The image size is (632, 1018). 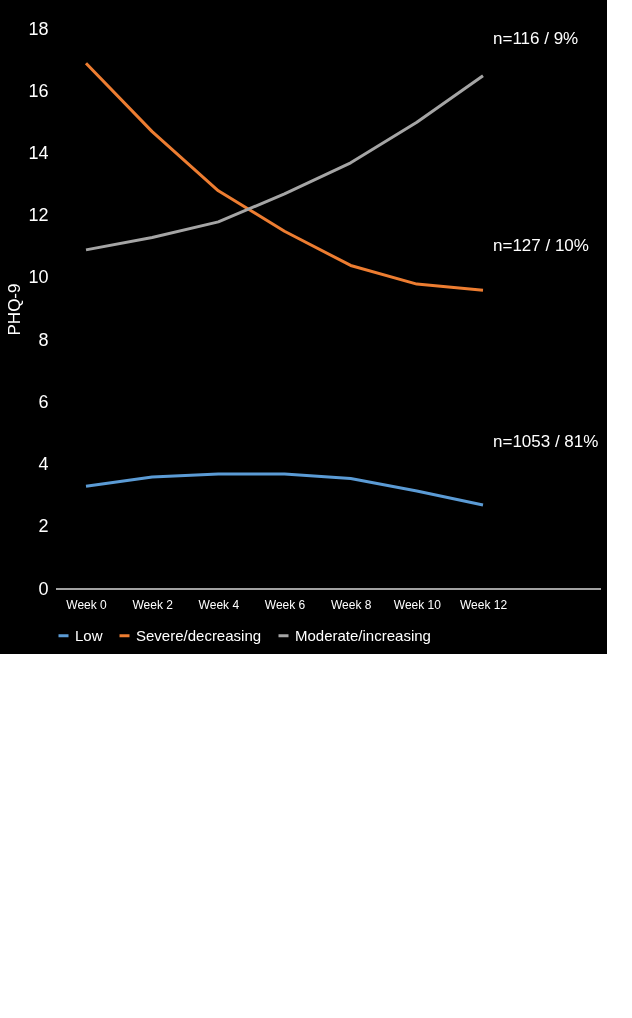 What do you see at coordinates (285, 604) in the screenshot?
I see `x-tick-label: Week 6` at bounding box center [285, 604].